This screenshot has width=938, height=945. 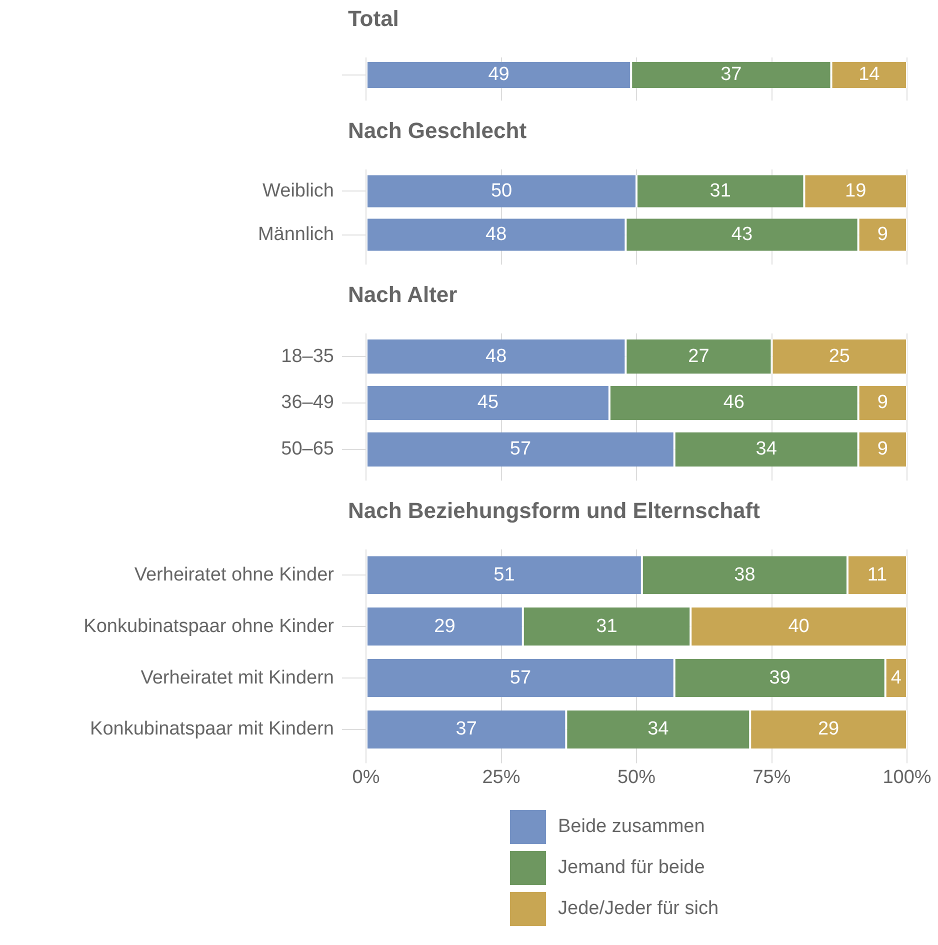 I want to click on data-label: 43, so click(x=742, y=235).